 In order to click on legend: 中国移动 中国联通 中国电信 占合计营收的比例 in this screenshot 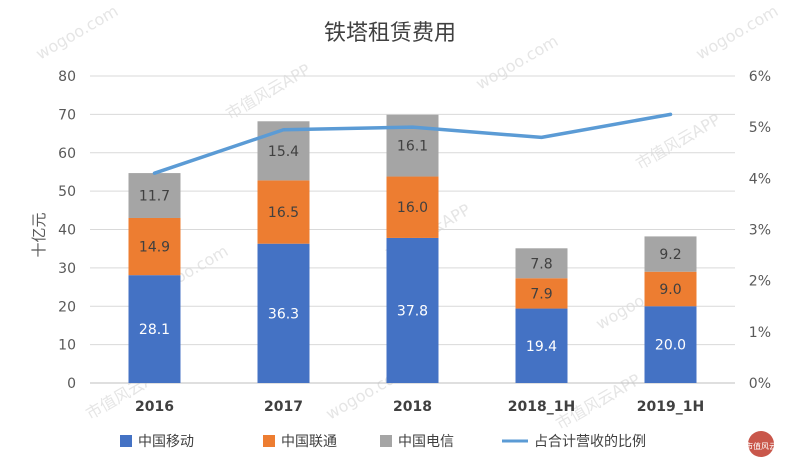, I will do `click(383, 442)`.